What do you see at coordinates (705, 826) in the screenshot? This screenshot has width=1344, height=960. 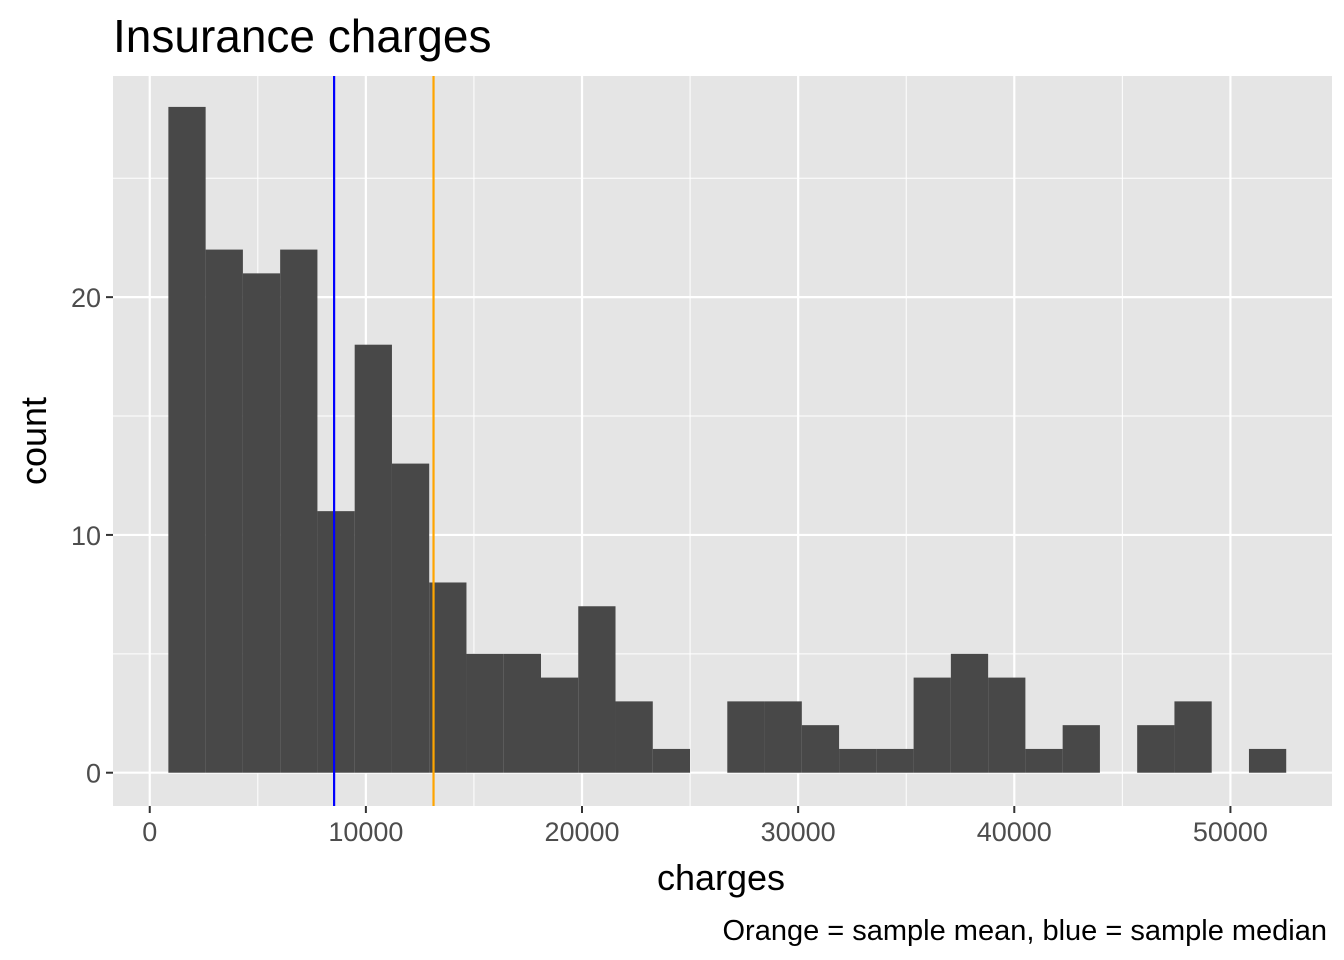 I see `x-axis: 0 10000 20000 30000 40000 50000` at bounding box center [705, 826].